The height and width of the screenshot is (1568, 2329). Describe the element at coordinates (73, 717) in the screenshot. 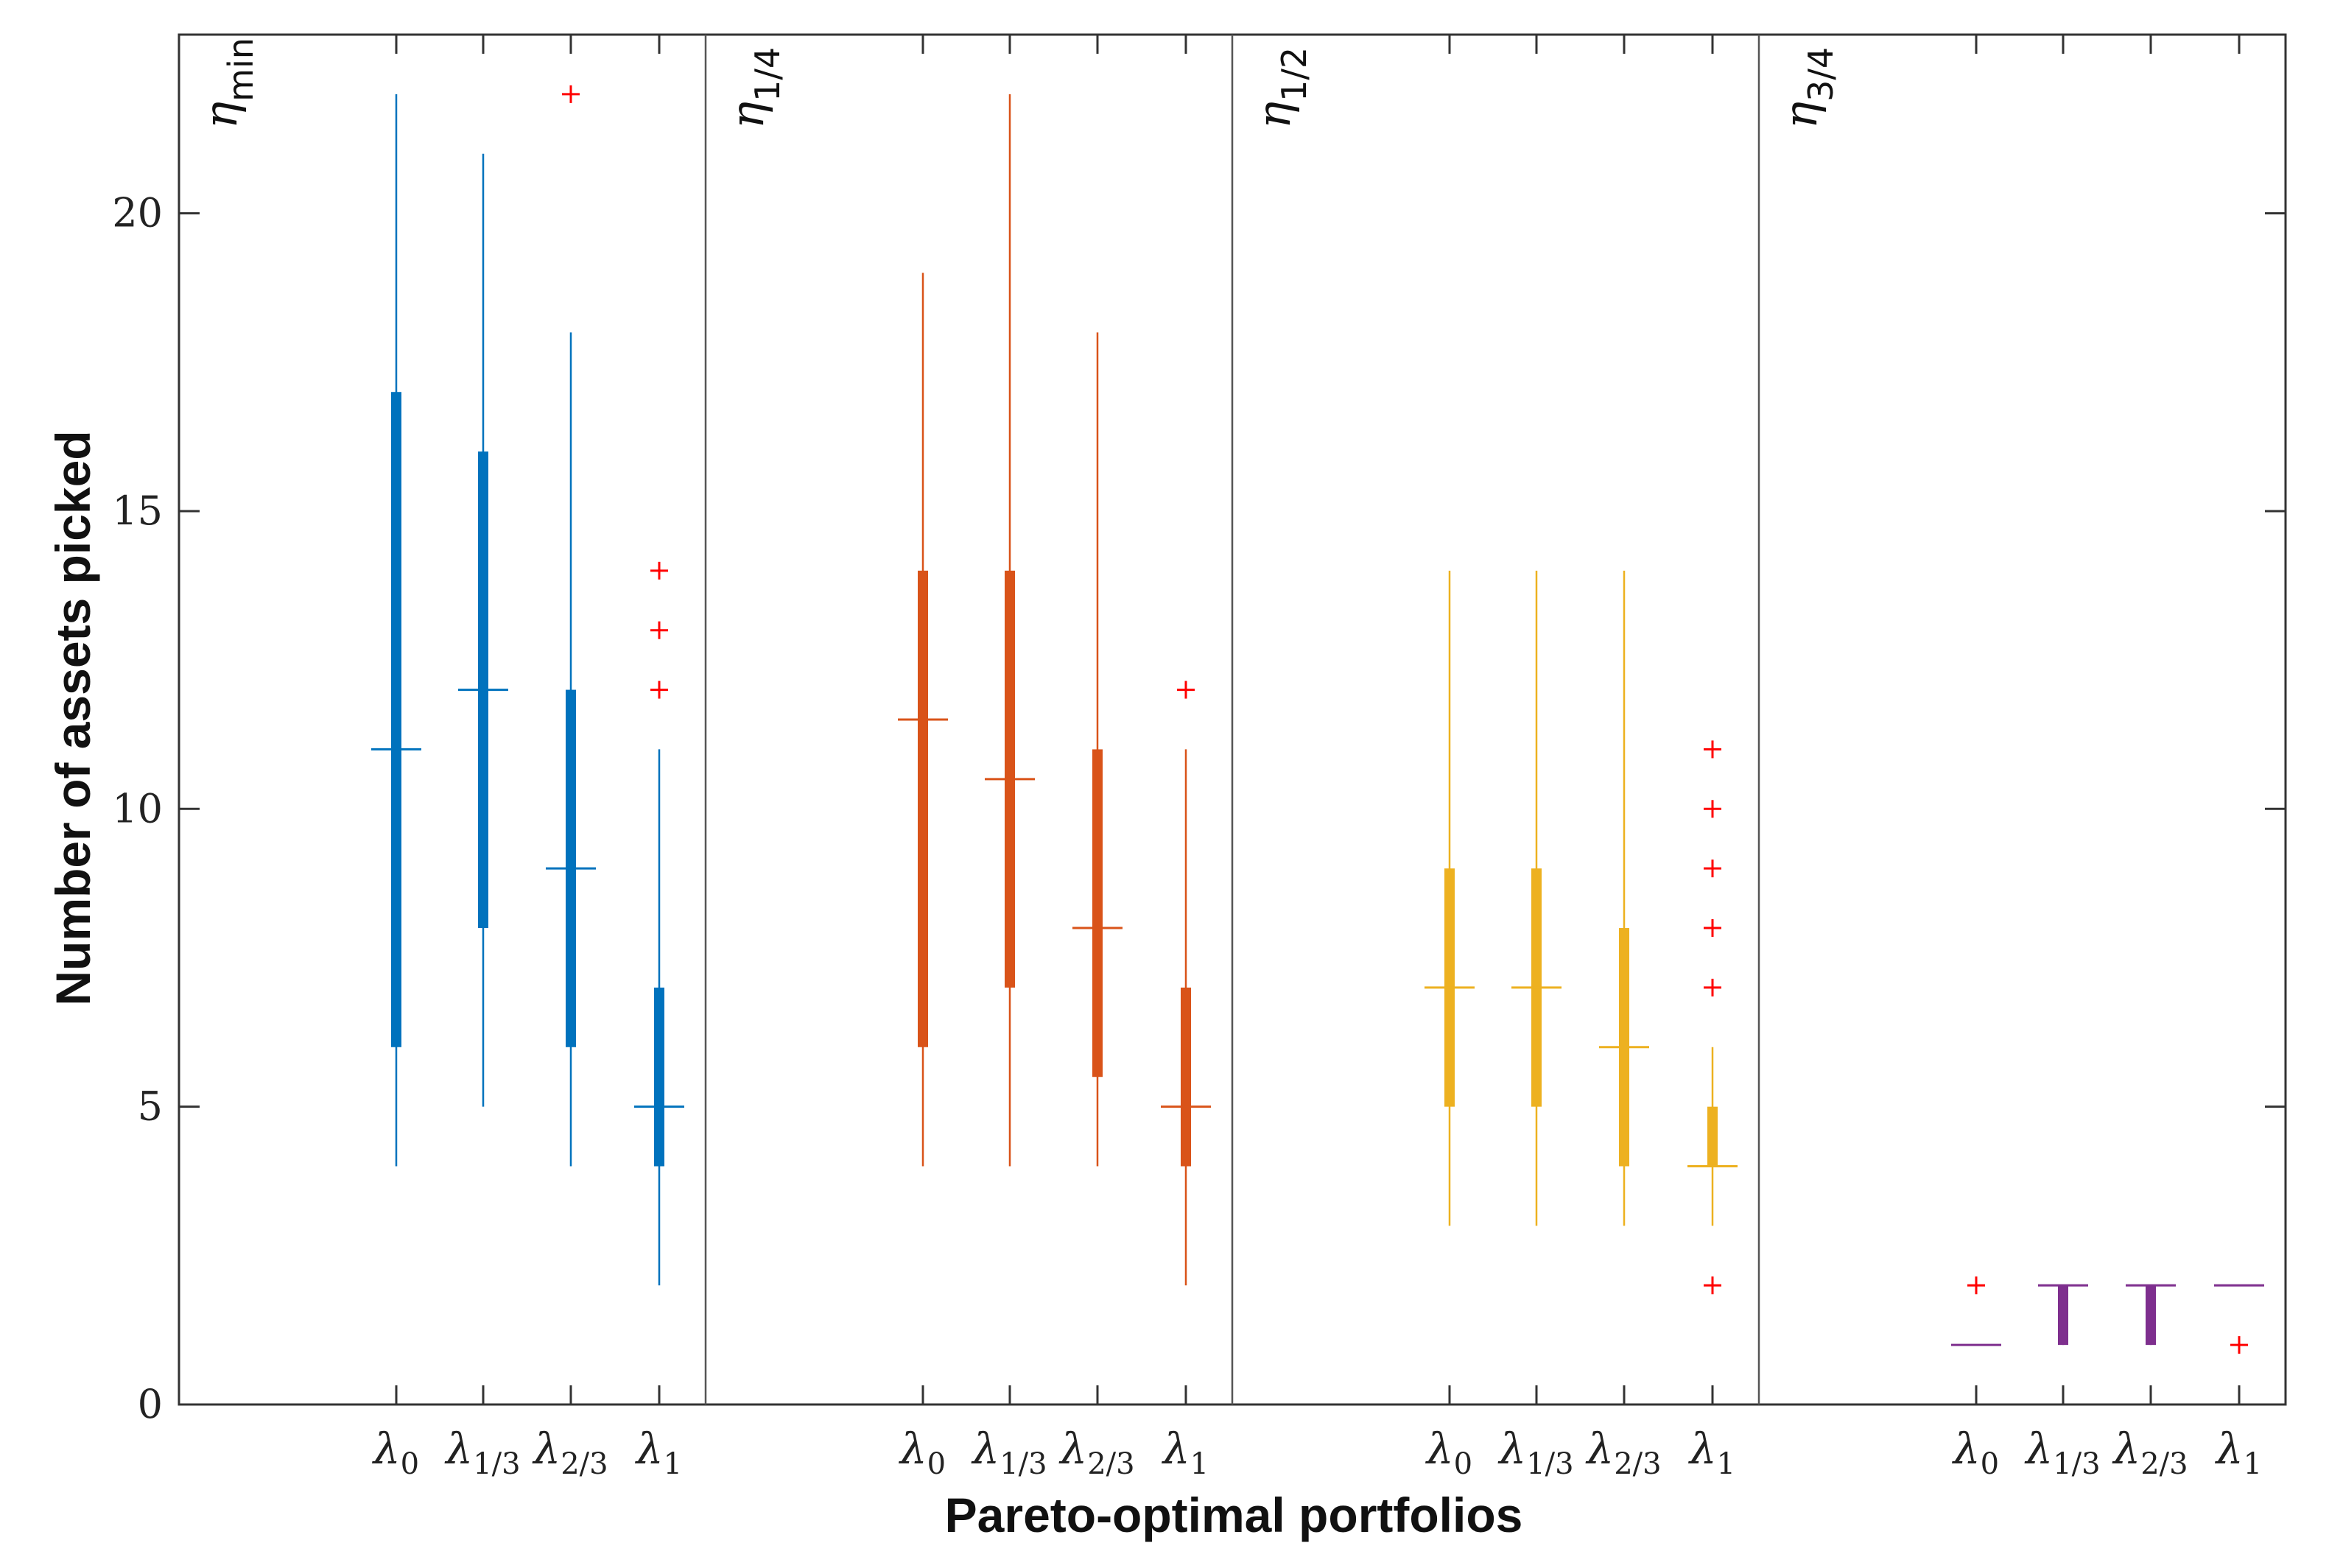

I see `y-axis-title: Number of assets picked` at that location.